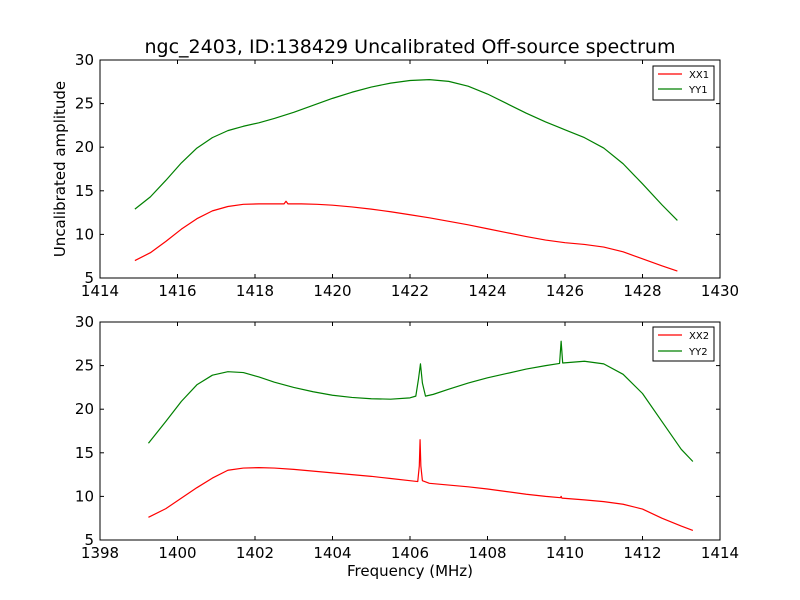  I want to click on legend-yy2-label: YY2, so click(698, 352).